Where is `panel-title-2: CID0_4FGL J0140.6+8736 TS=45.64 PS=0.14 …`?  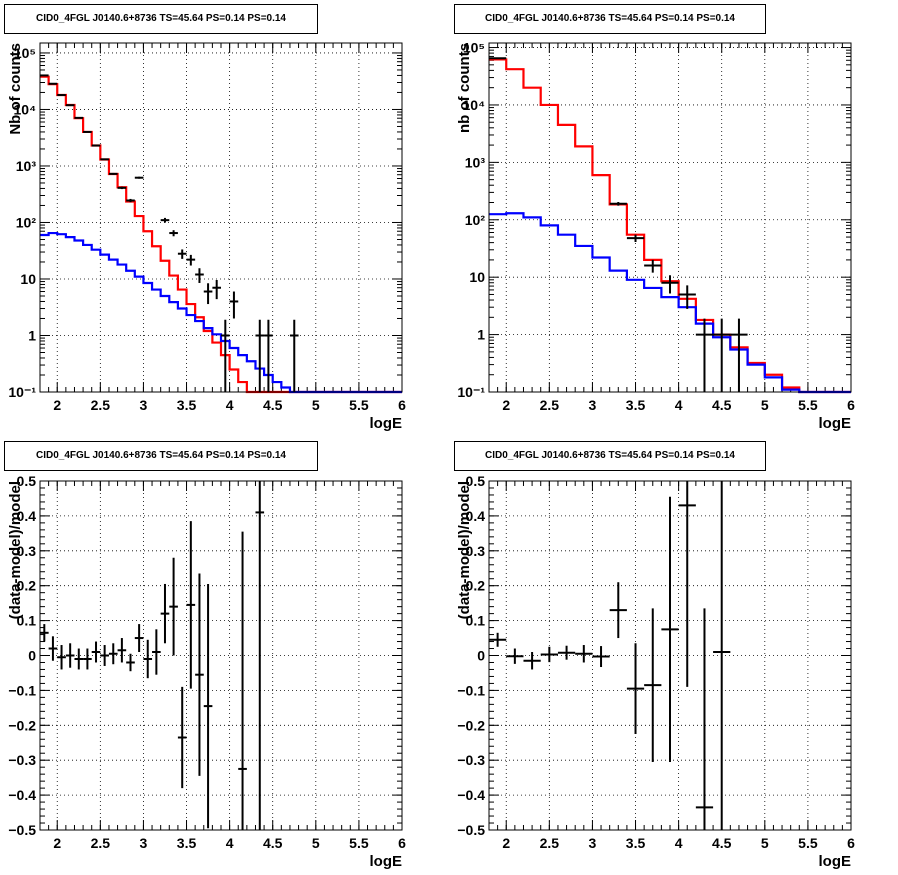
panel-title-2: CID0_4FGL J0140.6+8736 TS=45.64 PS=0.14 … is located at coordinates (610, 19).